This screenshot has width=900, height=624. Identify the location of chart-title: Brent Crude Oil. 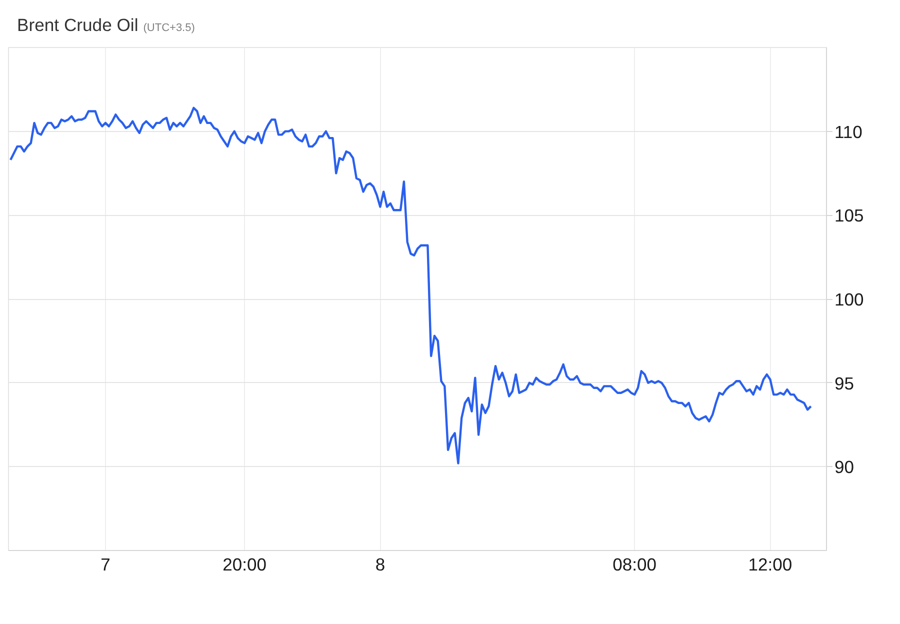
(77, 25).